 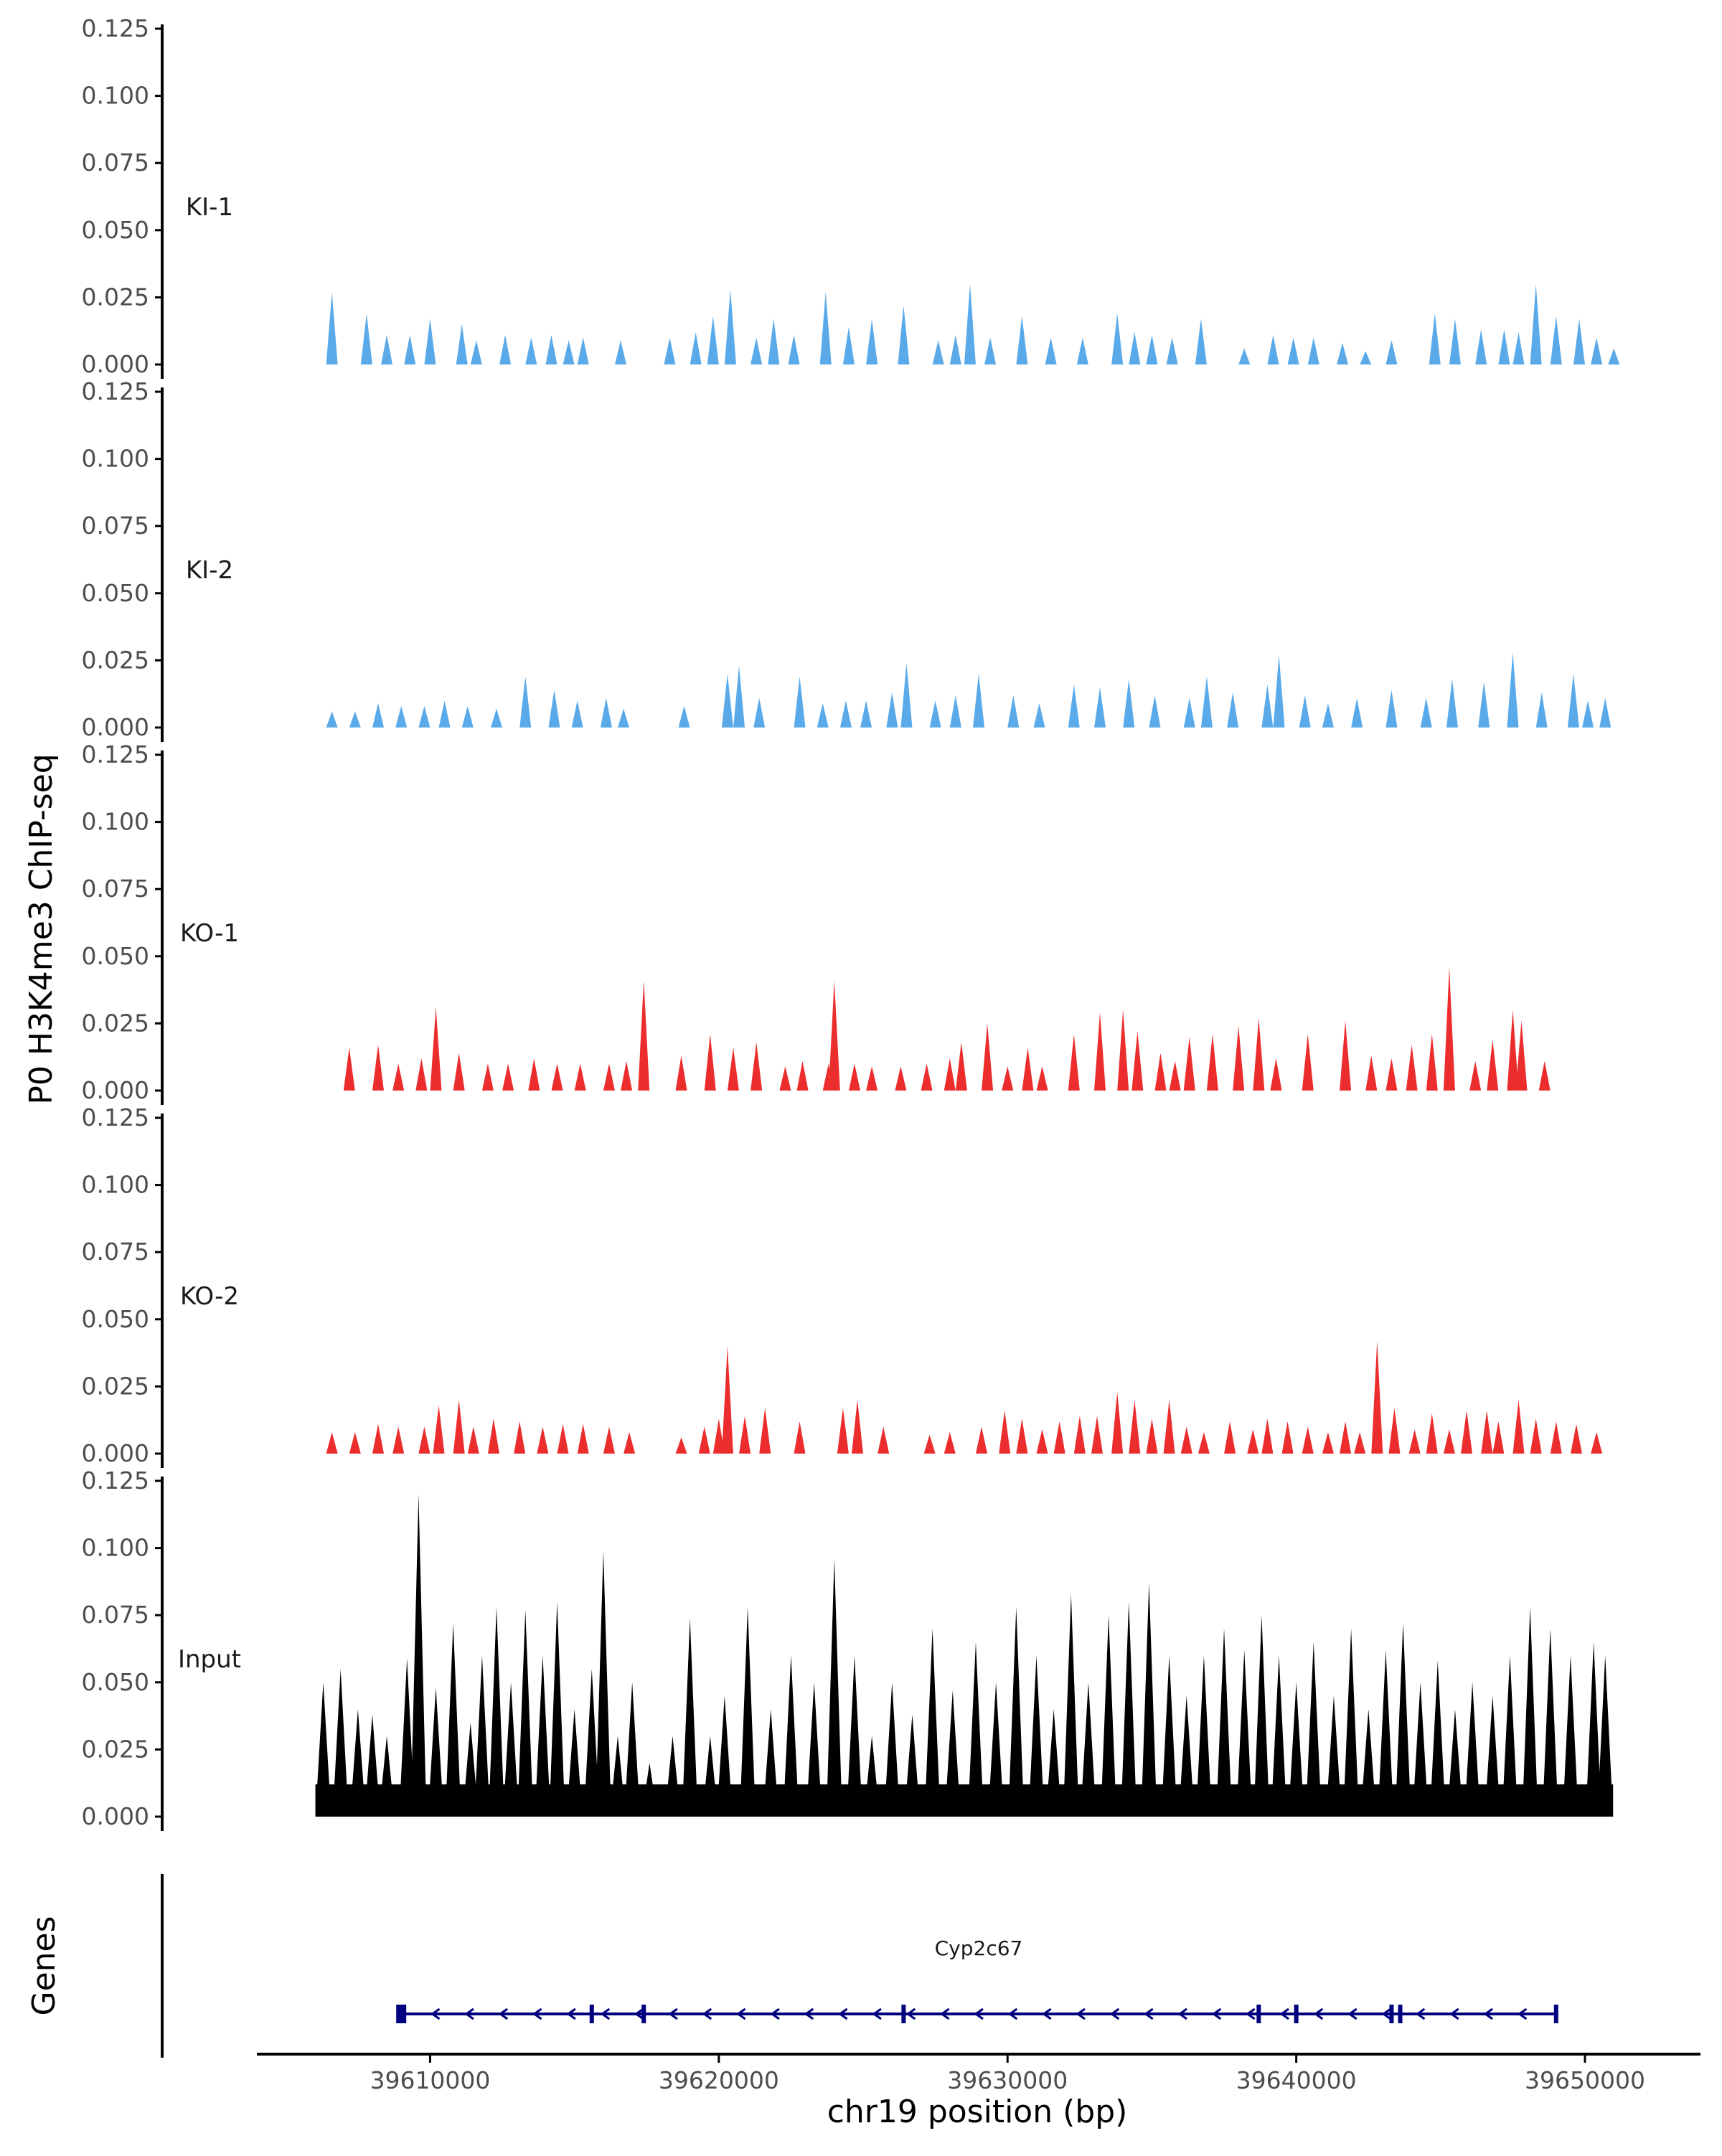 I want to click on y-tick-label: 0.025, so click(x=116, y=297).